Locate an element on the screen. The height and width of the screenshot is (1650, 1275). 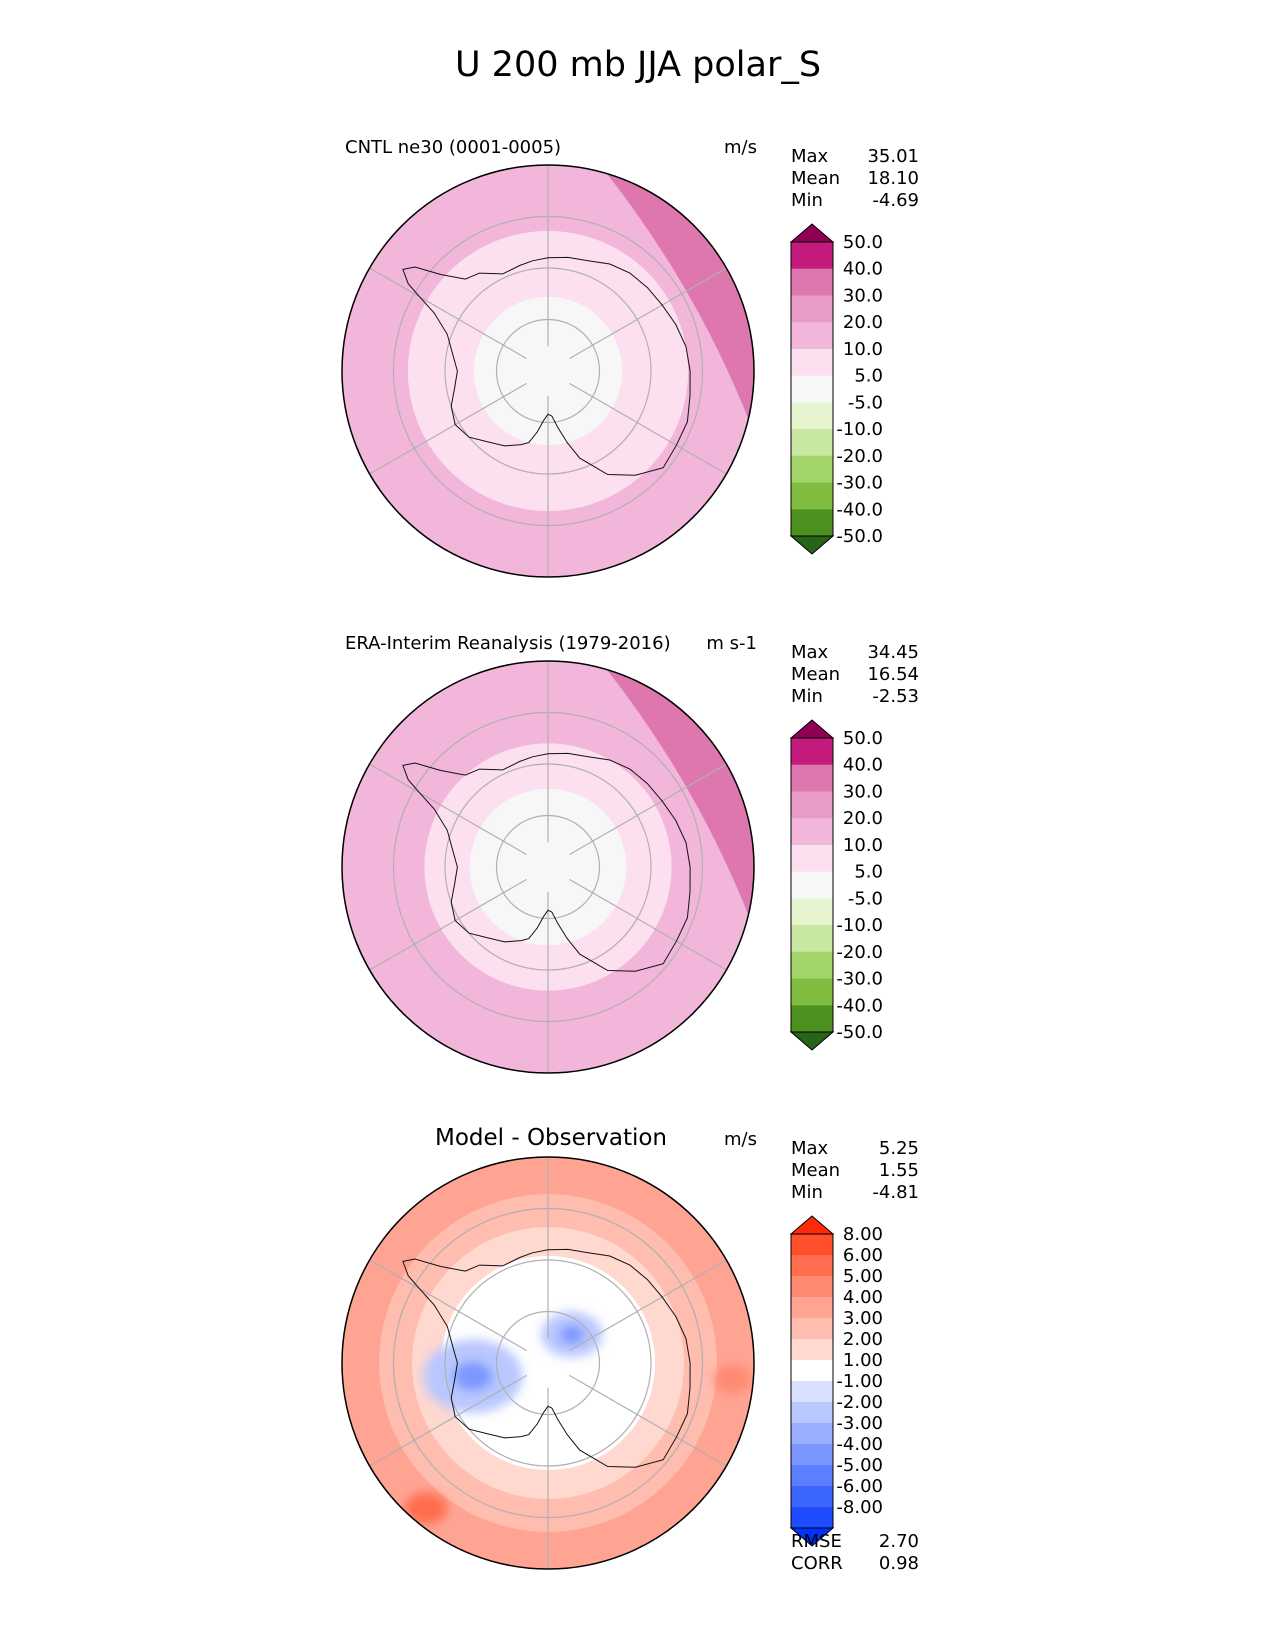
colorbar-tick-label: 10.0 is located at coordinates (863, 845).